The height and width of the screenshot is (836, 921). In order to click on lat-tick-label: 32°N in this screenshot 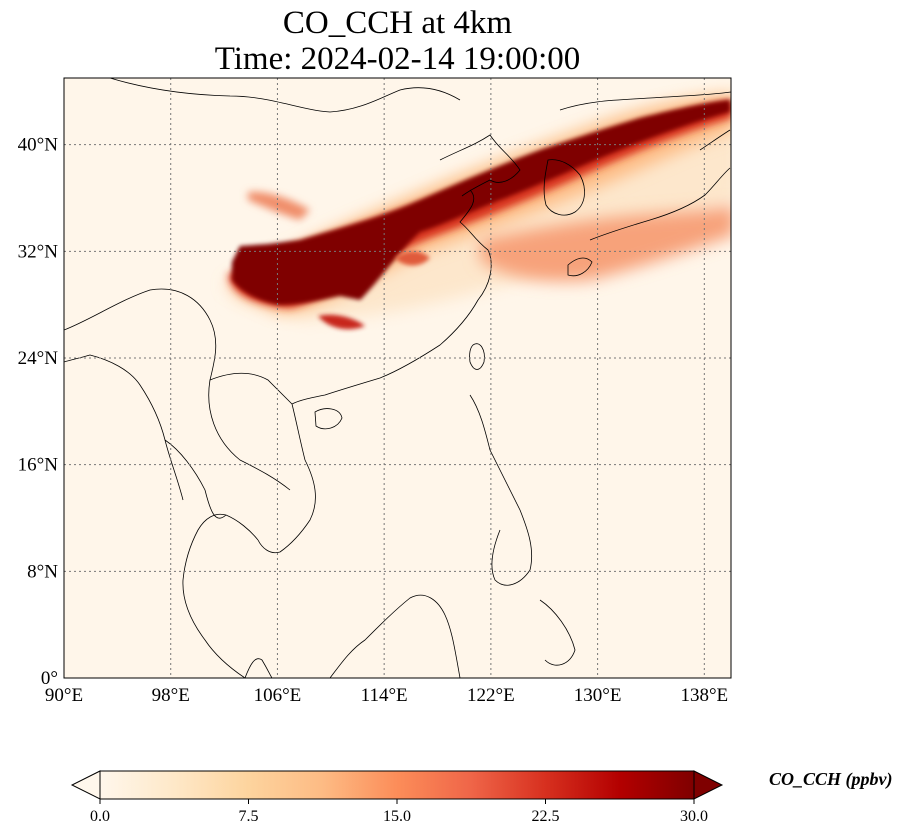, I will do `click(38, 251)`.